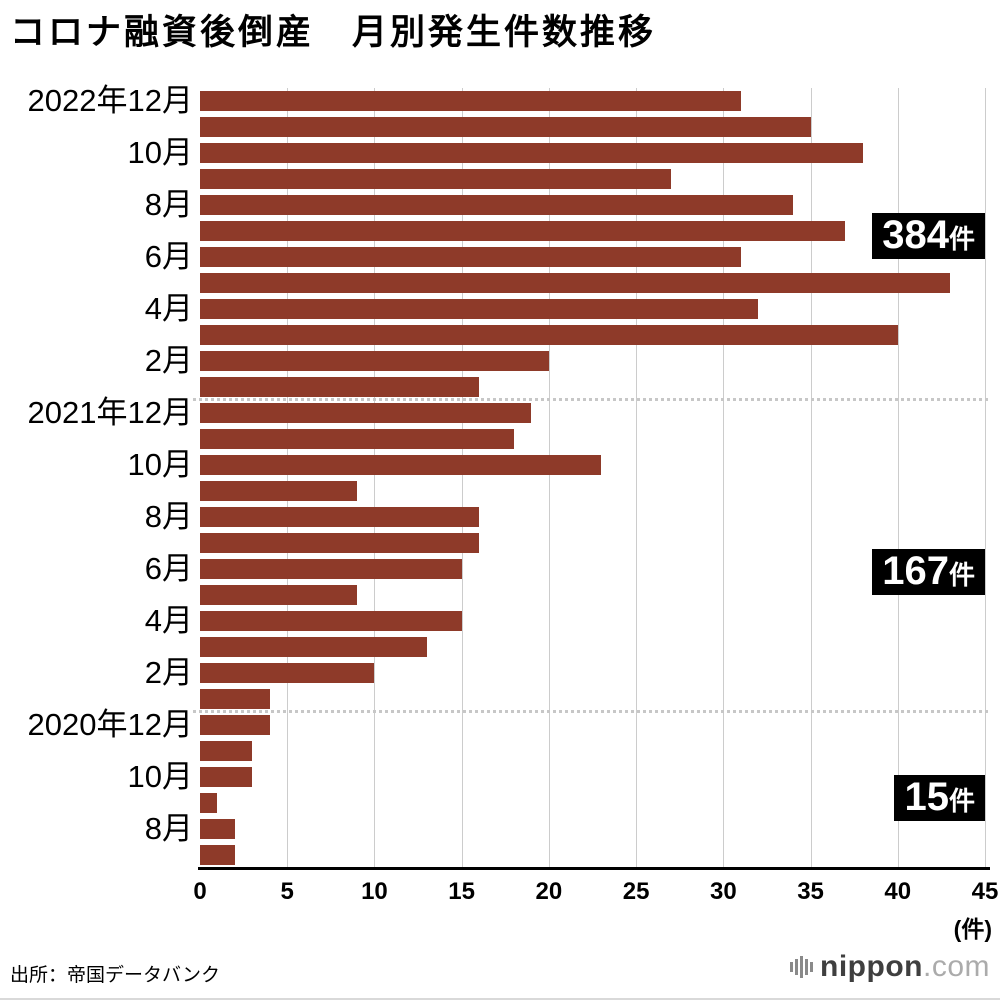 This screenshot has height=1000, width=1000. I want to click on chart-row: 2020年12月, so click(500, 724).